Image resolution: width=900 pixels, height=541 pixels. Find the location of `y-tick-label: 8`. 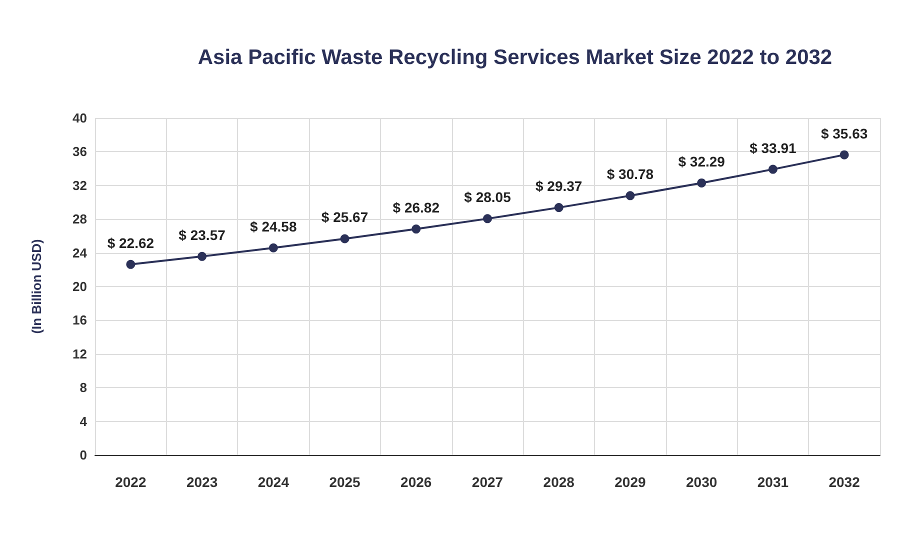

y-tick-label: 8 is located at coordinates (83, 388).